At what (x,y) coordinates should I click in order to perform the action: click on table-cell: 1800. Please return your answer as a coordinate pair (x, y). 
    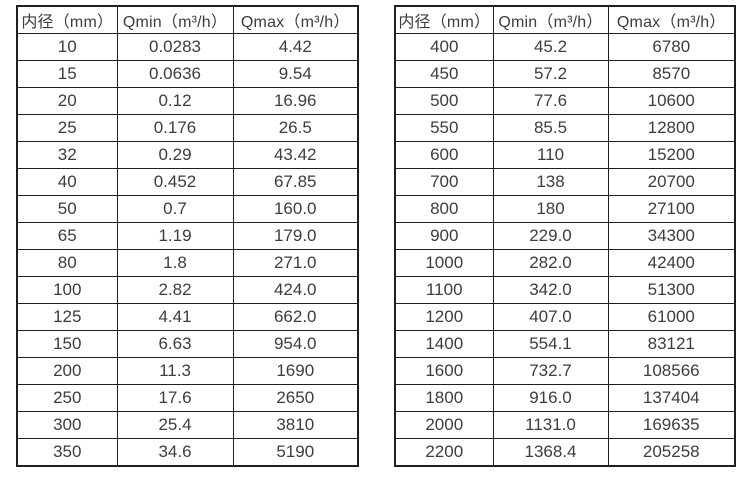
    Looking at the image, I should click on (444, 398).